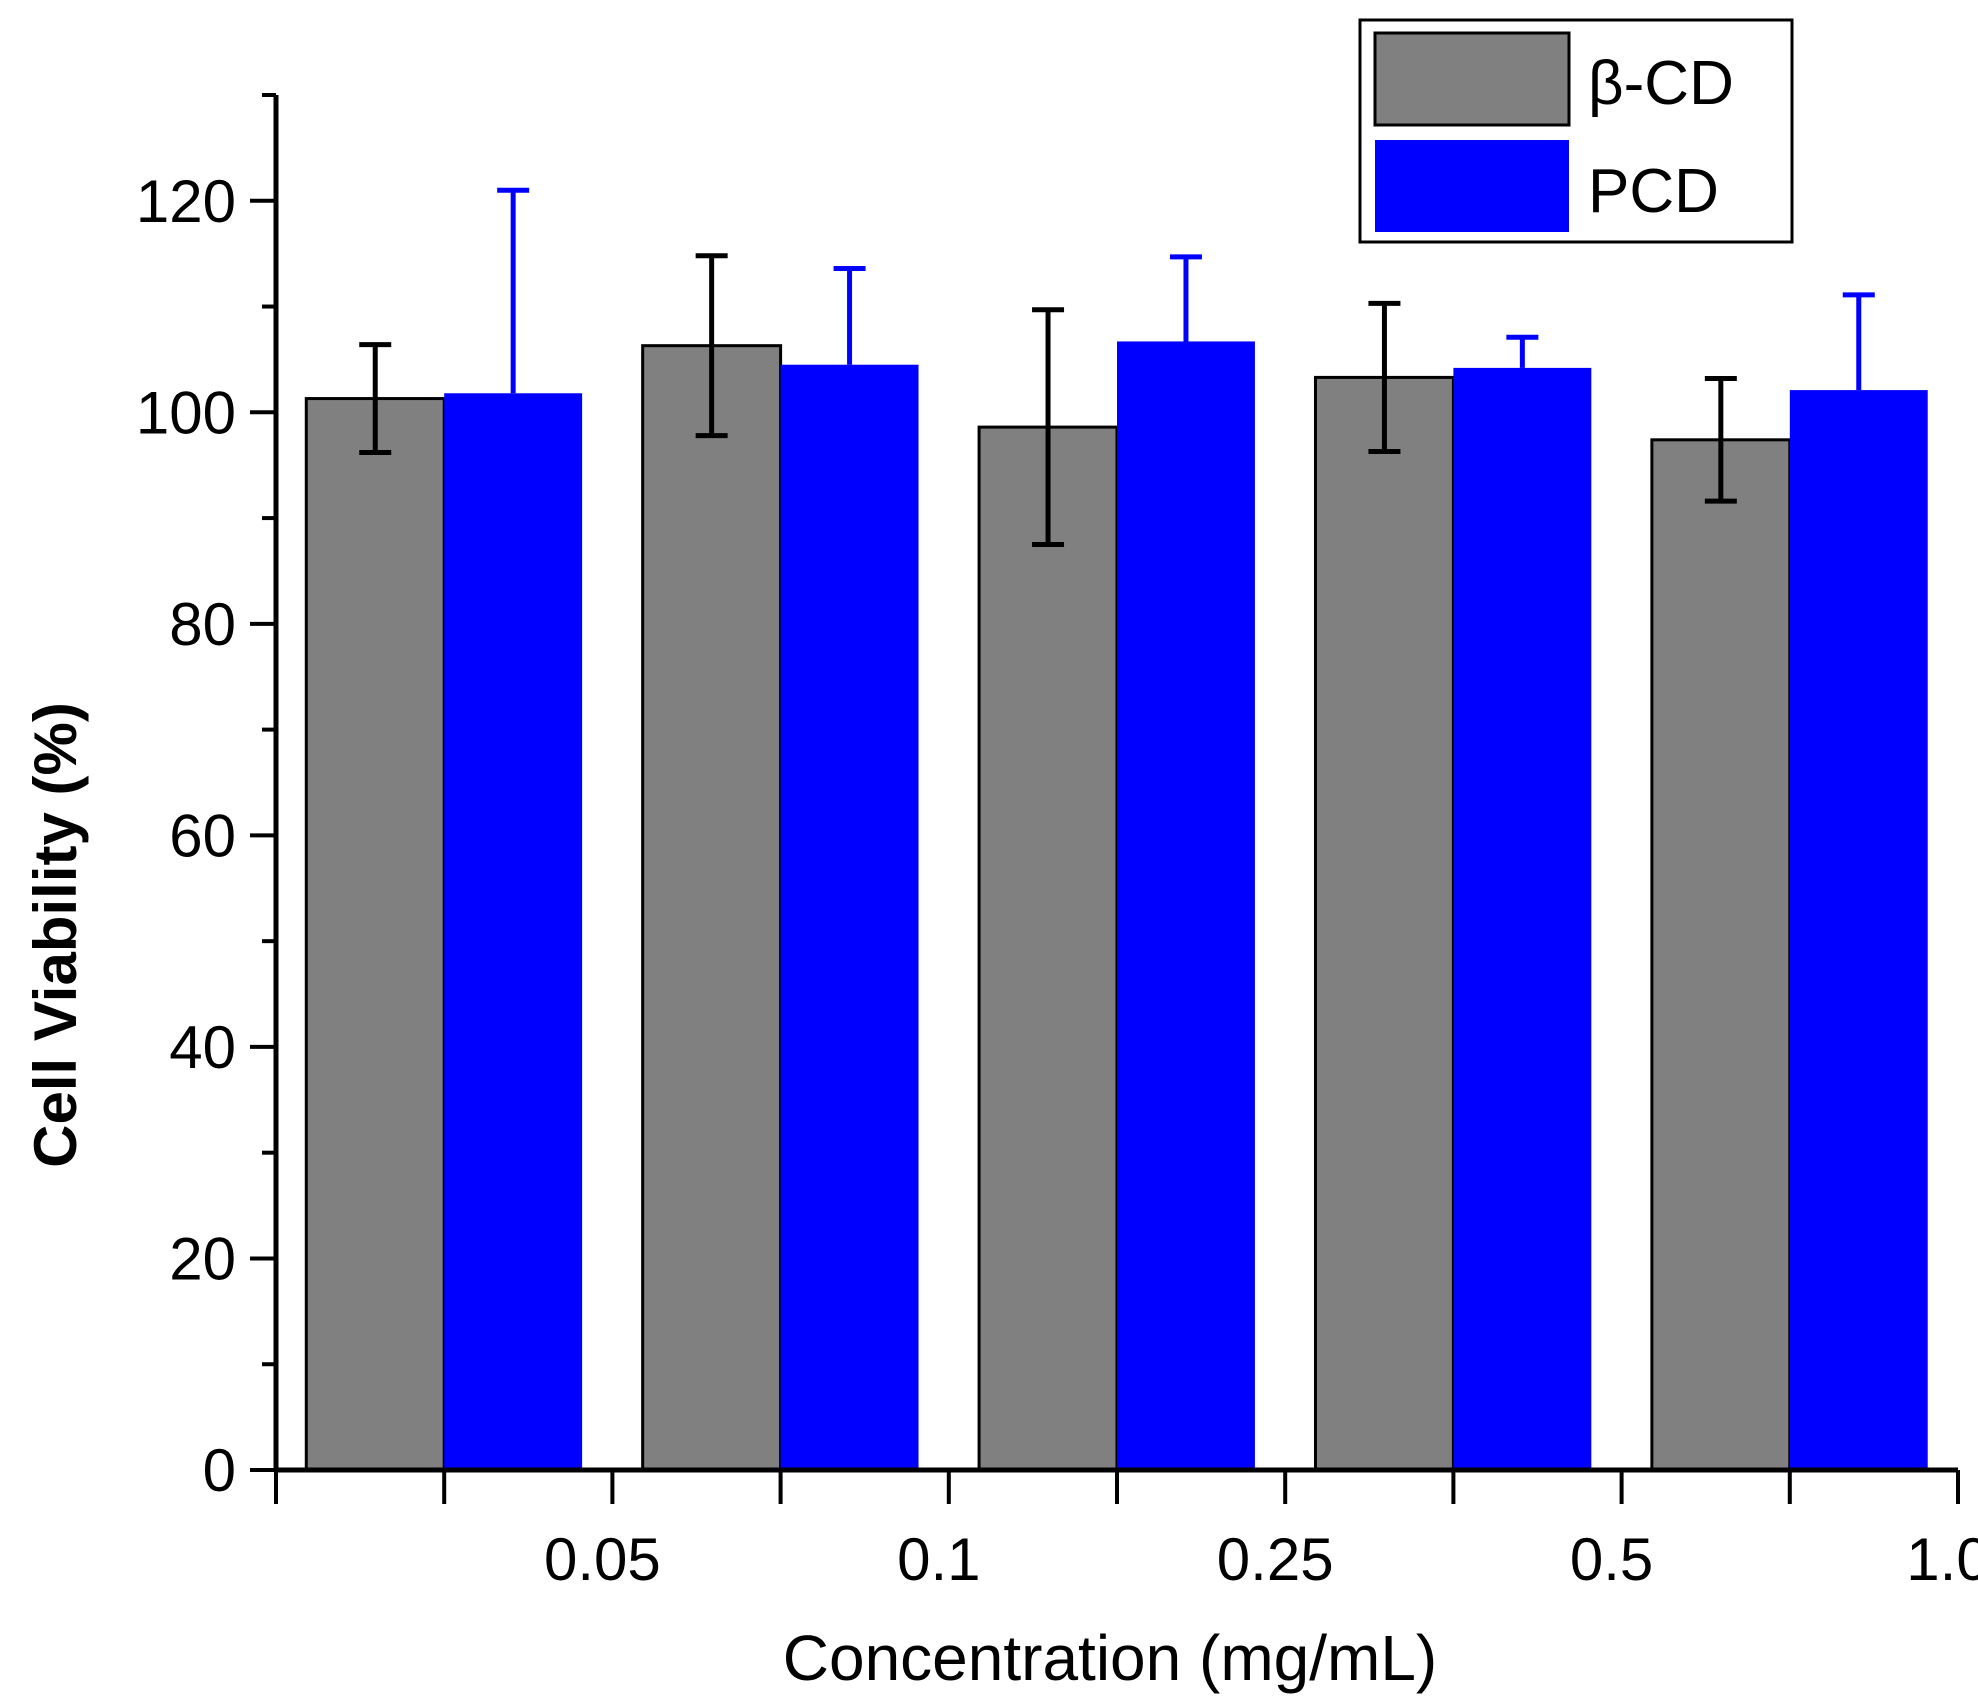  What do you see at coordinates (1472, 186) in the screenshot?
I see `legend-swatch-pcd` at bounding box center [1472, 186].